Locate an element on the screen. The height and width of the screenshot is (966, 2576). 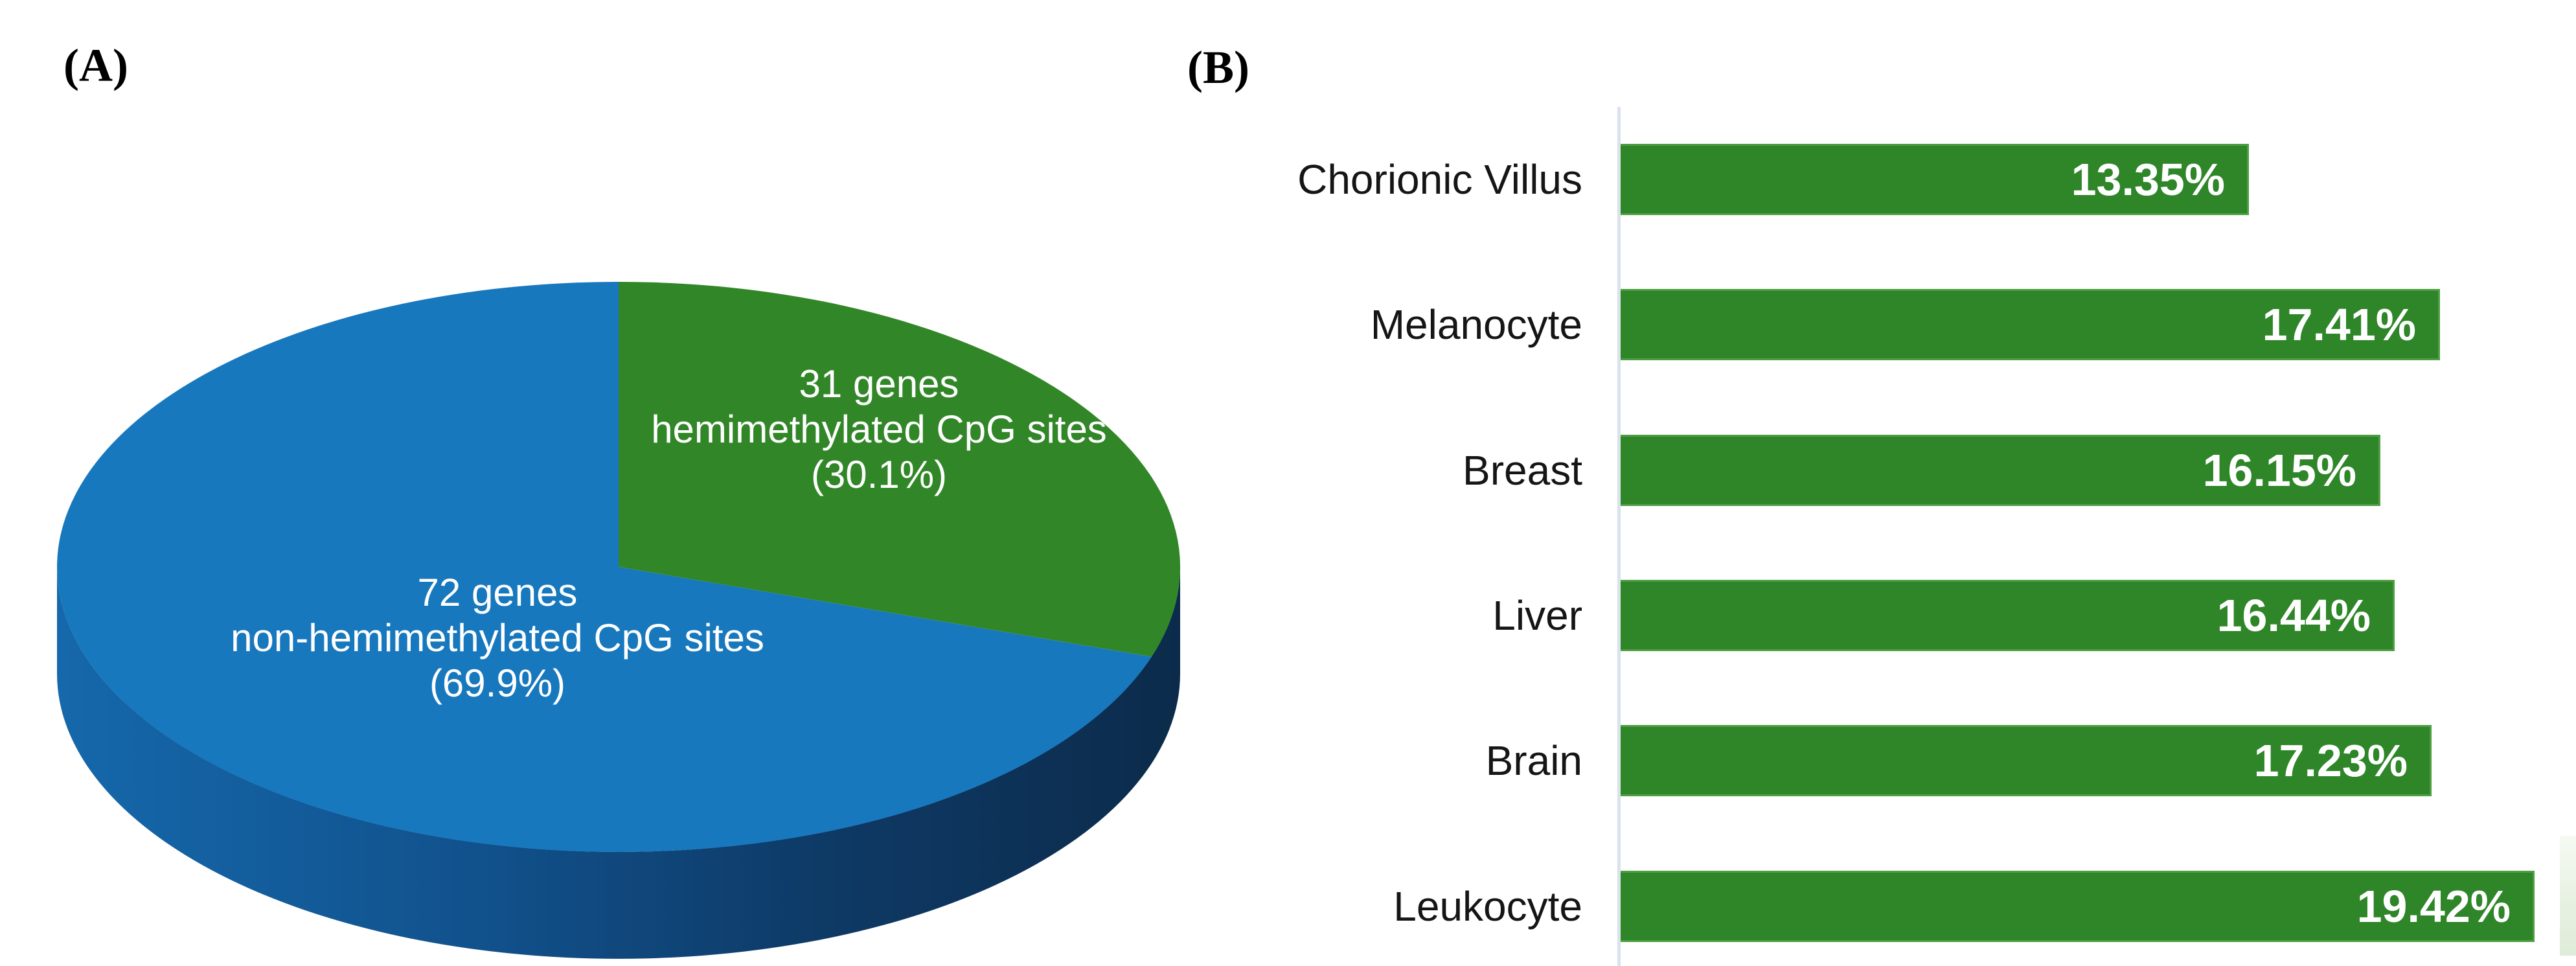
pie-label-line: 31 genes is located at coordinates (879, 384).